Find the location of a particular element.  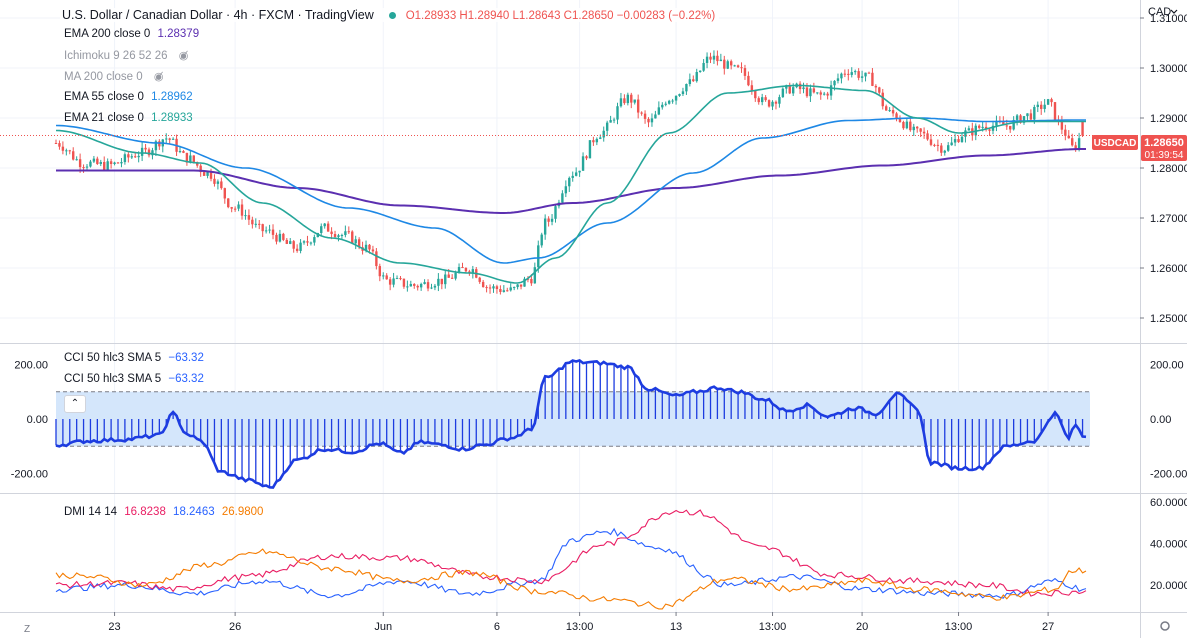

indicator-value: −63.32 is located at coordinates (186, 358).